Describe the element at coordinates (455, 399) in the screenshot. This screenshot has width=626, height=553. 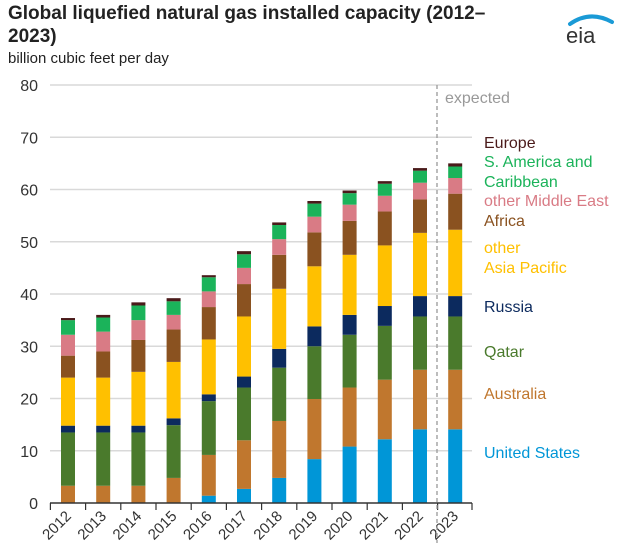
I see `bar-segment-australia-2023` at that location.